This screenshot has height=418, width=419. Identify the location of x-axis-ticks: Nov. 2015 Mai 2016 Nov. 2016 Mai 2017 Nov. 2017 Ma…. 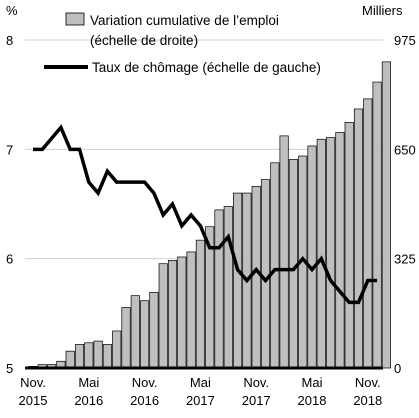
(201, 391).